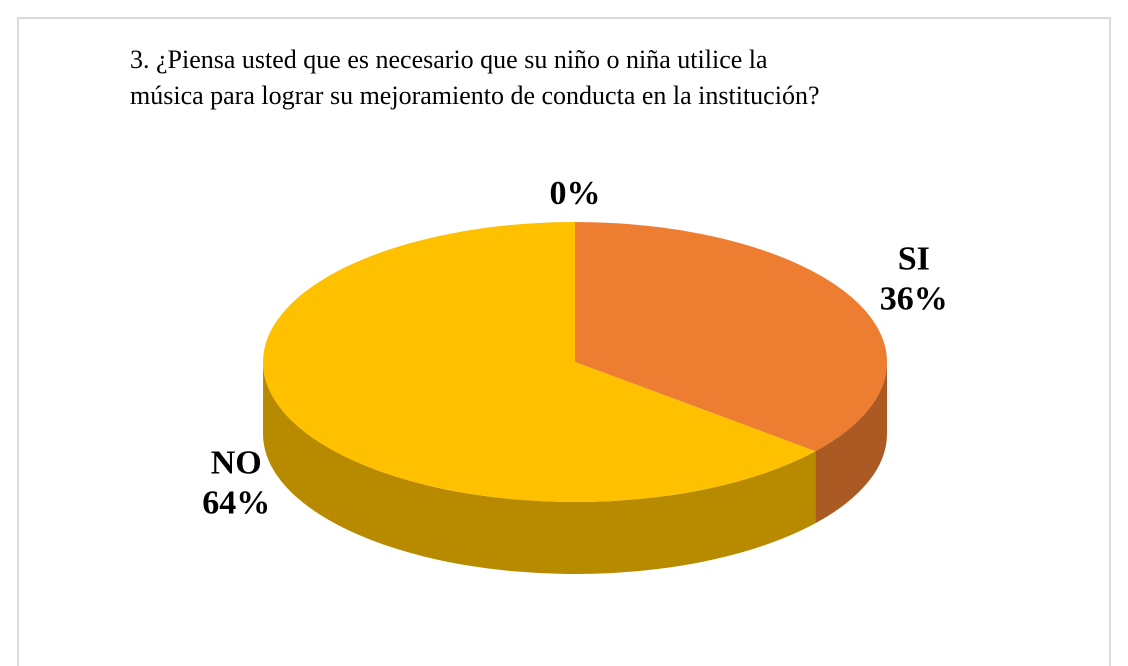  What do you see at coordinates (914, 298) in the screenshot?
I see `value-label: 36%` at bounding box center [914, 298].